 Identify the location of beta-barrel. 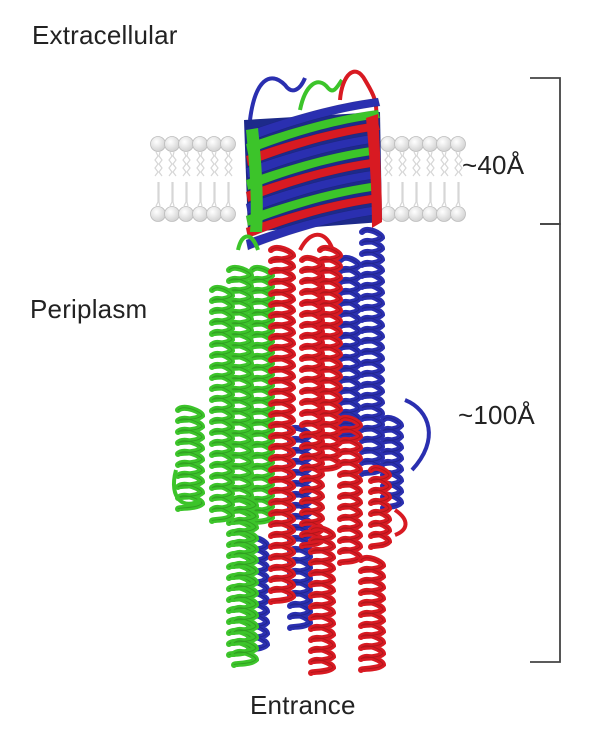
(313, 174).